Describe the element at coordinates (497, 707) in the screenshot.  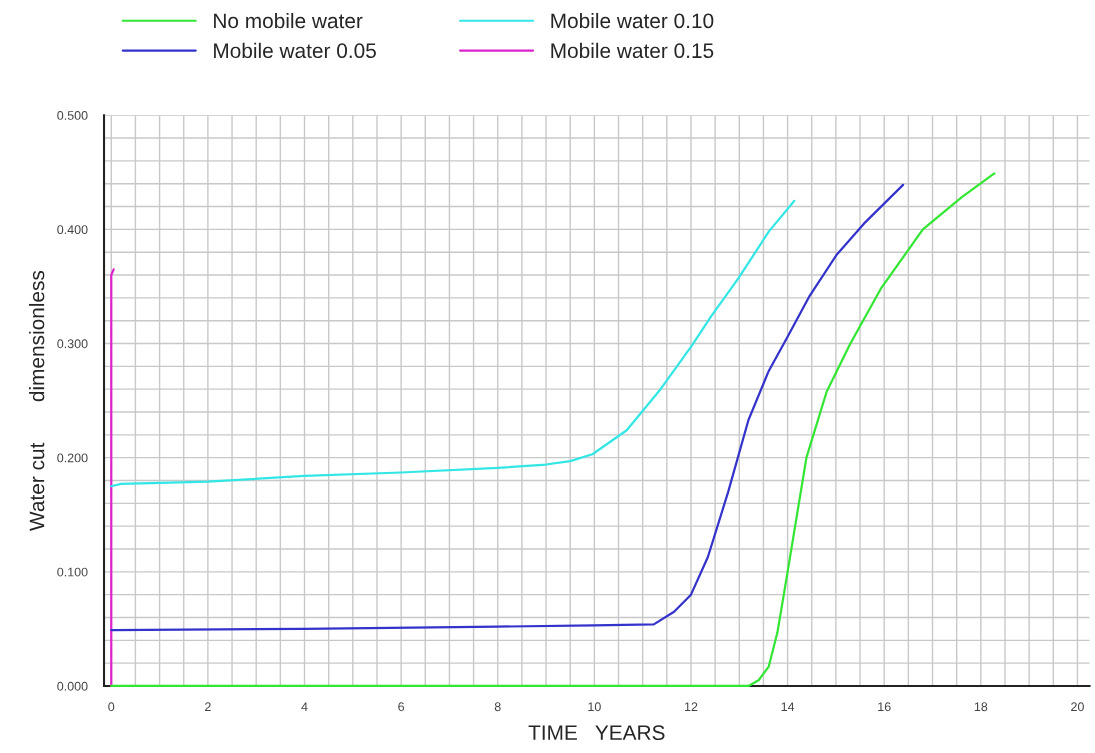
I see `x-tick-label: 8` at that location.